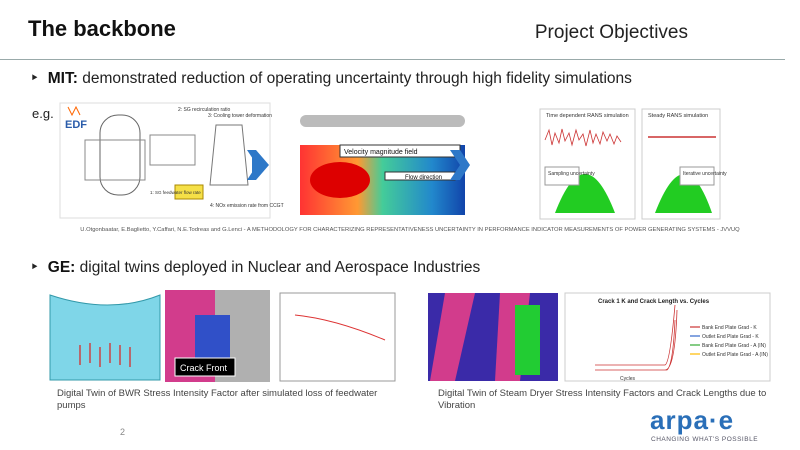 Image resolution: width=800 pixels, height=450 pixels. I want to click on legend-entry: Outlet End Plate Grad - K, so click(730, 337).